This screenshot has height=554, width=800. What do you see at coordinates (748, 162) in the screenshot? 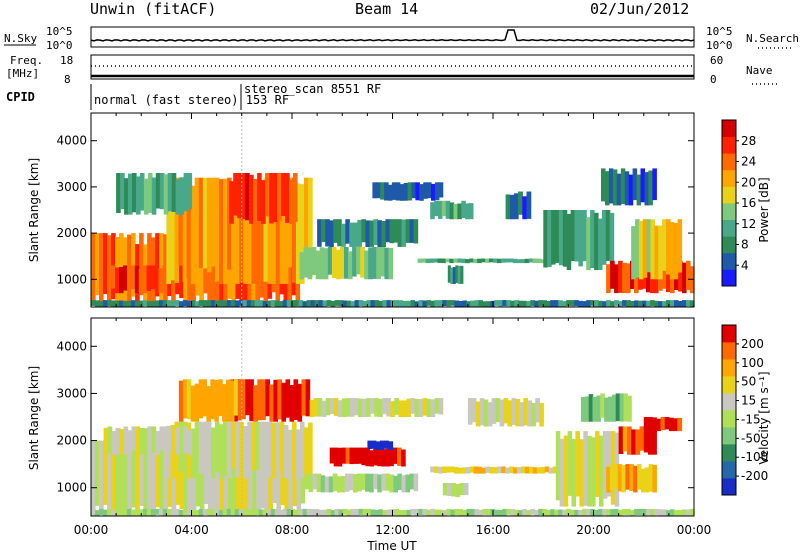
I see `colorbar-tick-label: 24` at bounding box center [748, 162].